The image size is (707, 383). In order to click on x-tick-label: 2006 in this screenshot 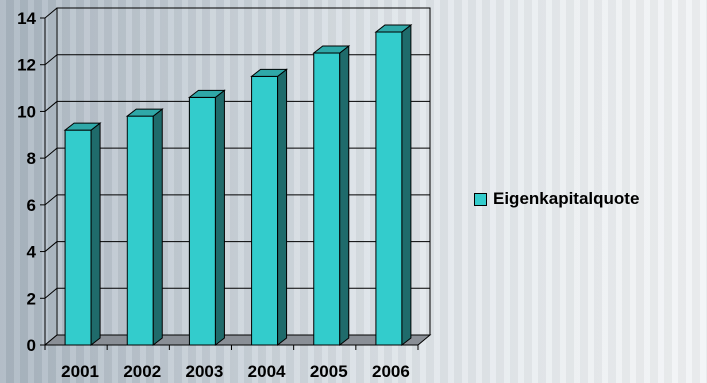, I will do `click(391, 371)`.